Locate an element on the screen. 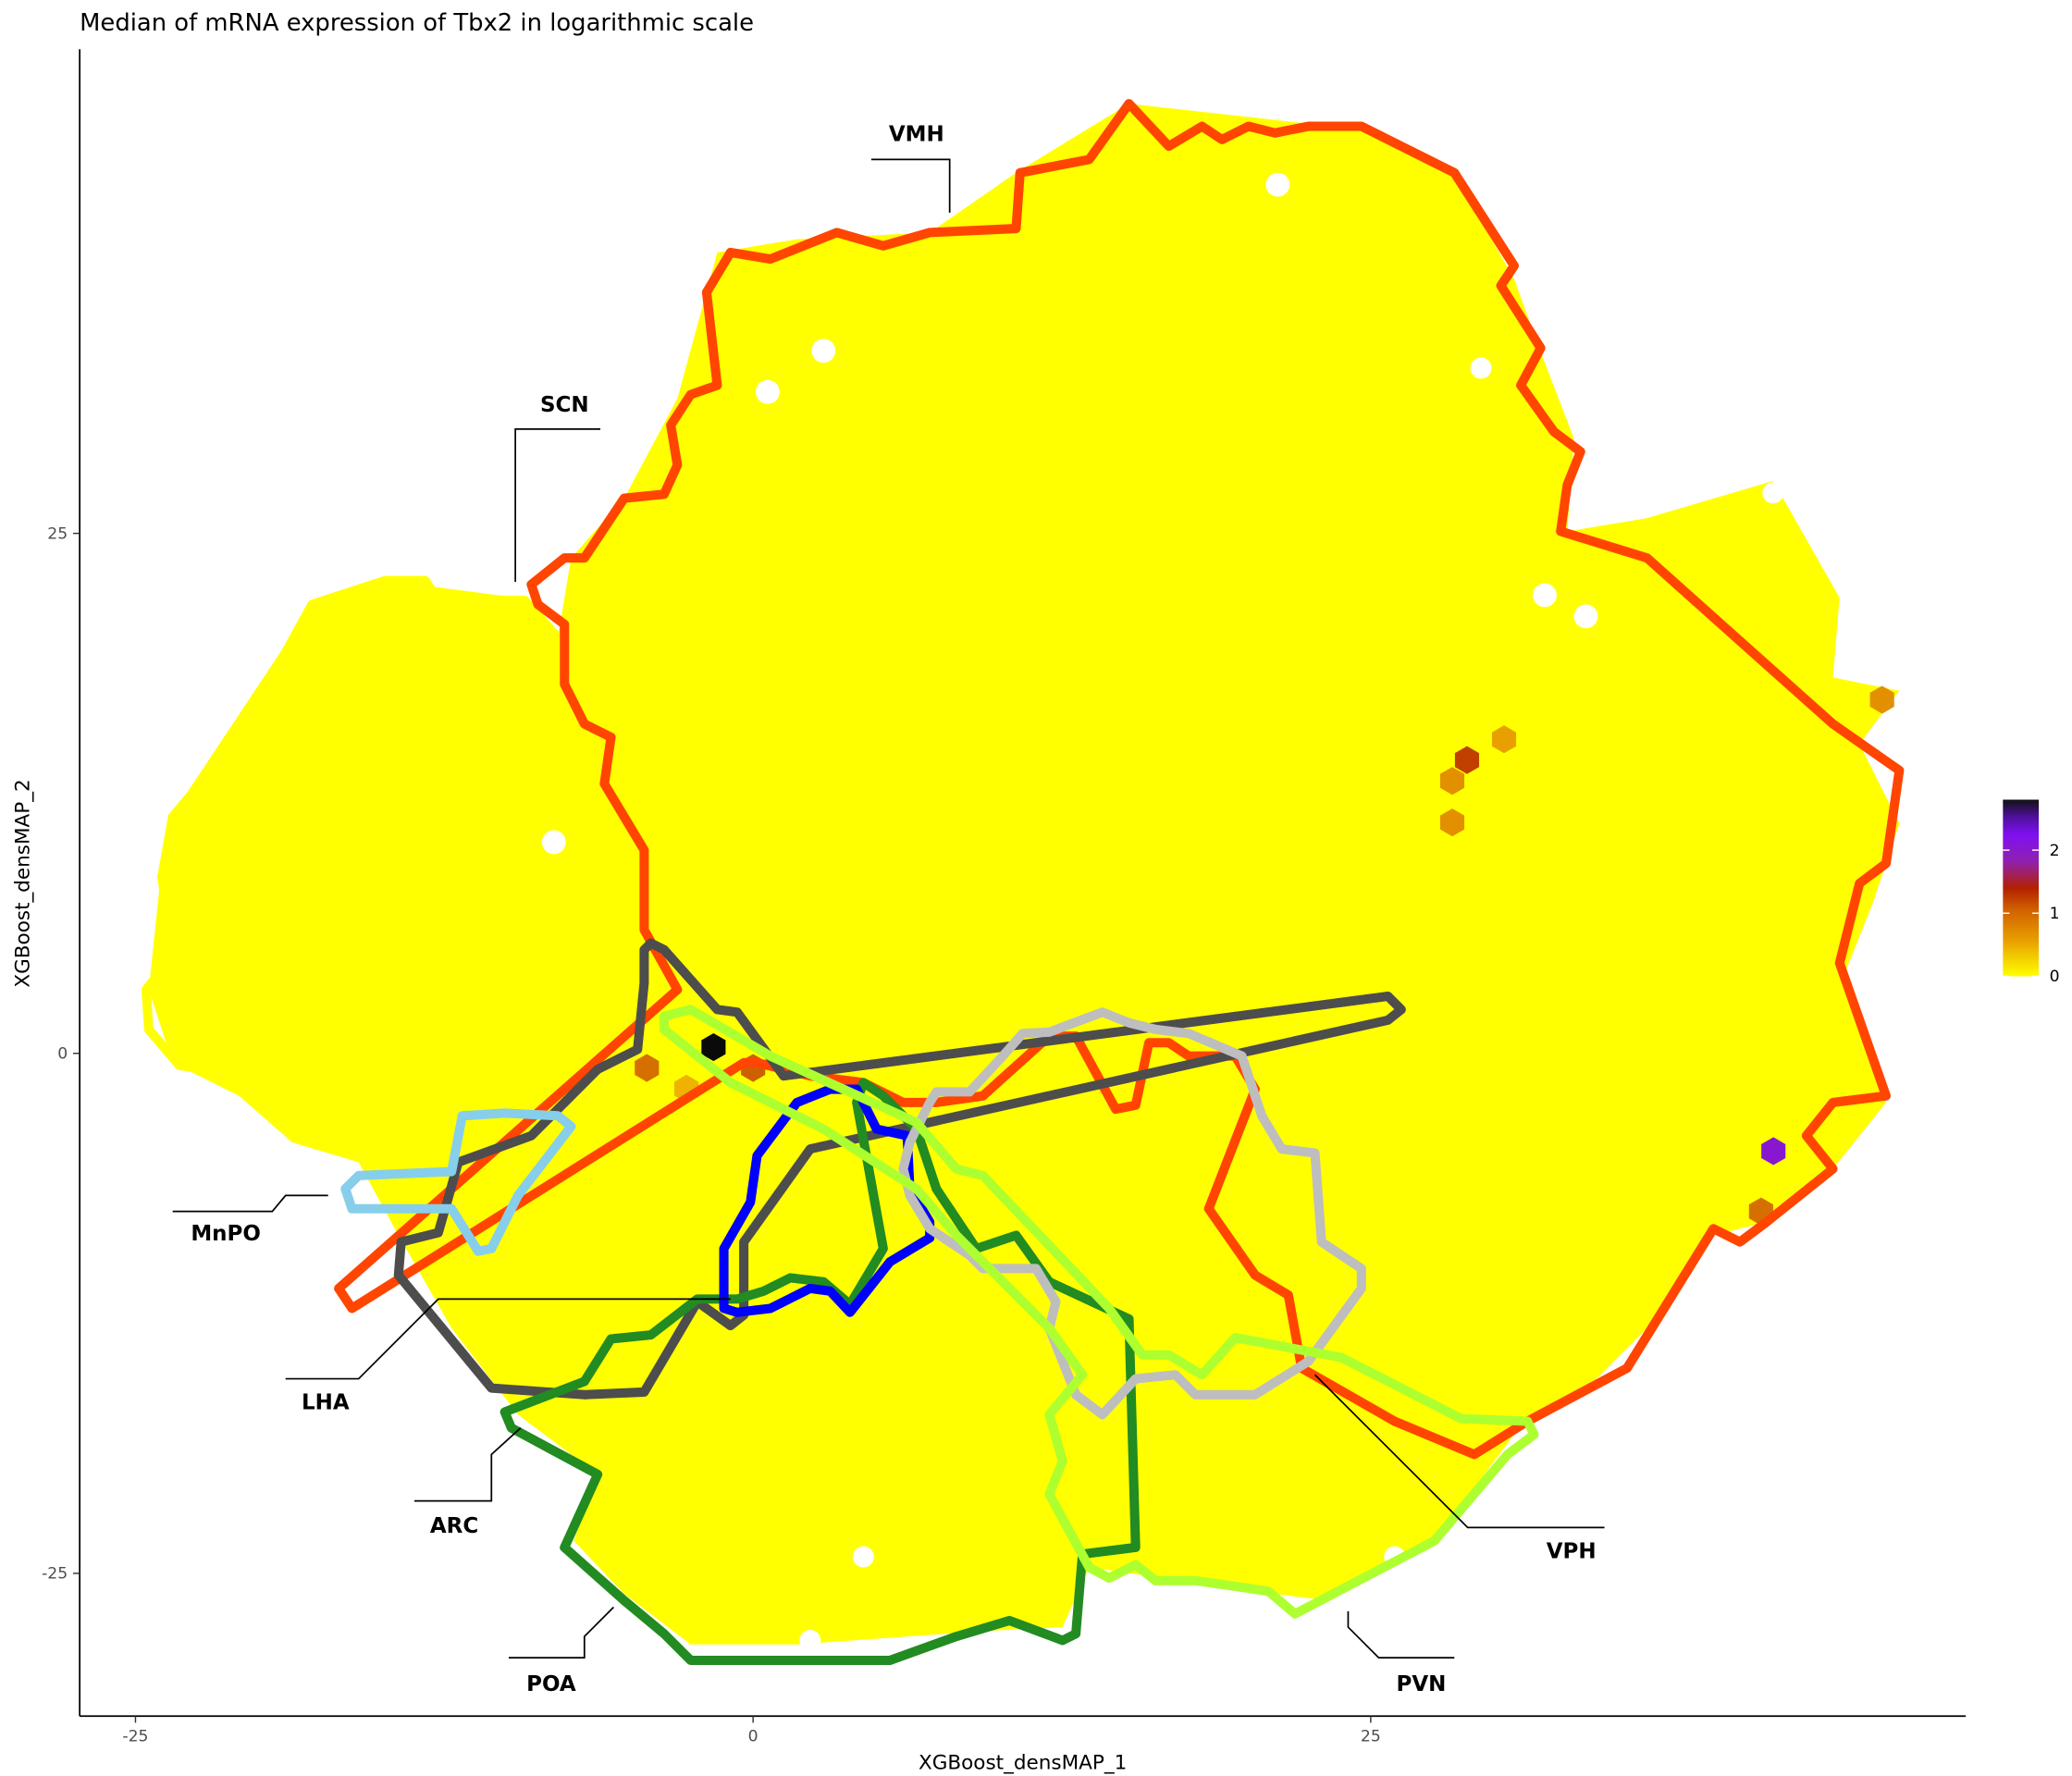  region-outline-arc-poa is located at coordinates (821, 1371).